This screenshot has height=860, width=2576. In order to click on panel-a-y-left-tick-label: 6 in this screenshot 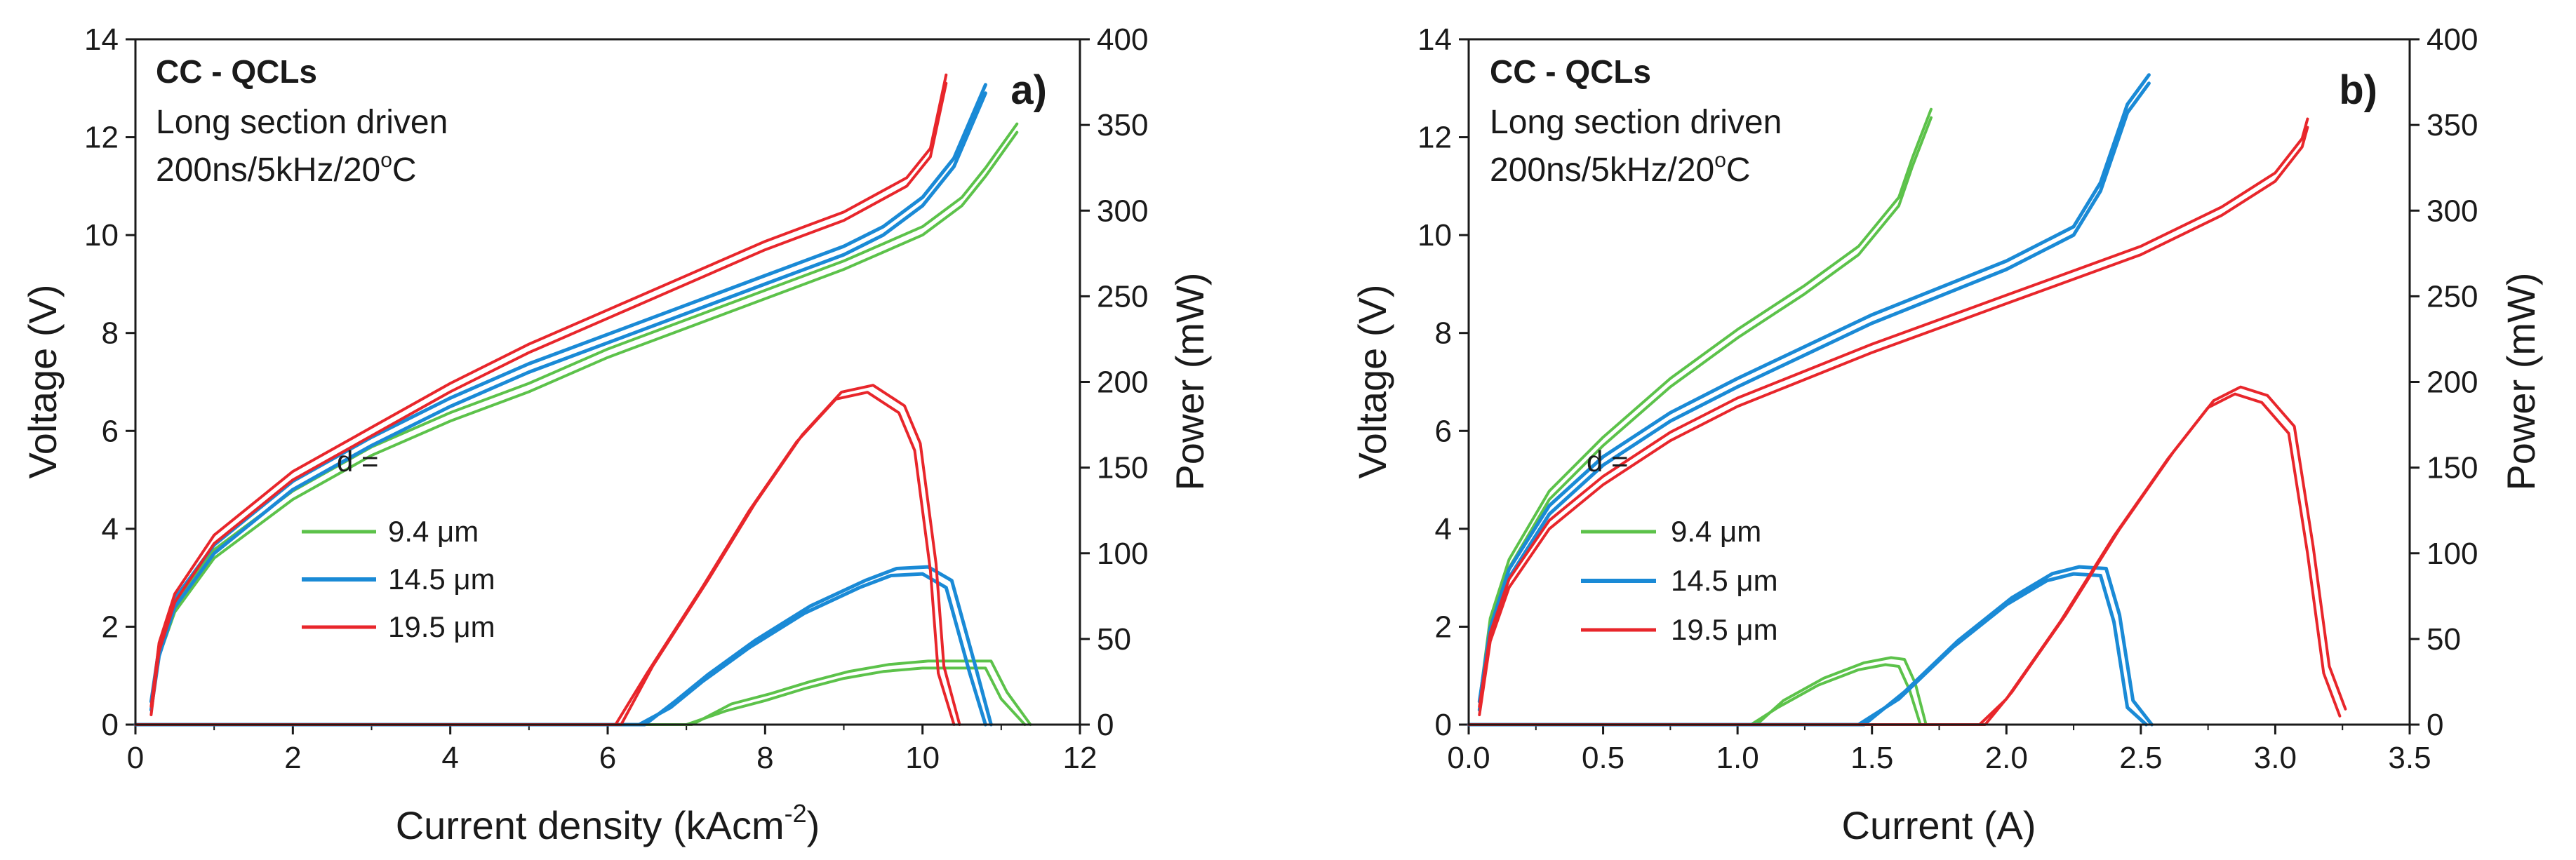, I will do `click(110, 431)`.